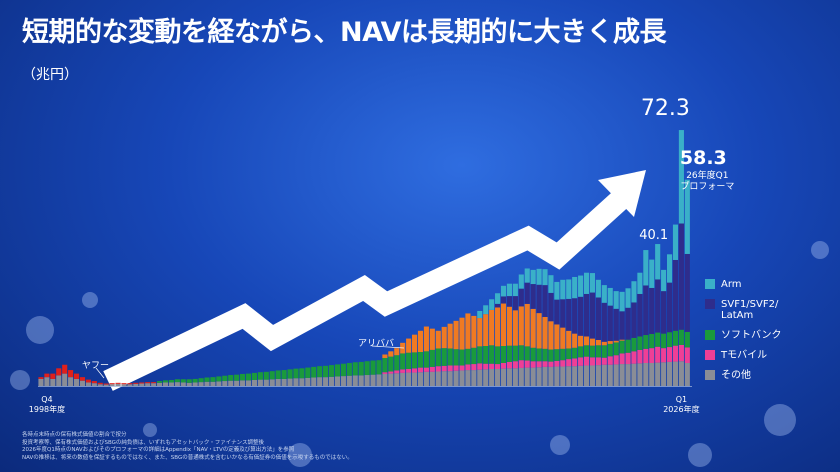  Describe the element at coordinates (681, 404) in the screenshot. I see `x-tick-label: Q1 2026年度` at that location.